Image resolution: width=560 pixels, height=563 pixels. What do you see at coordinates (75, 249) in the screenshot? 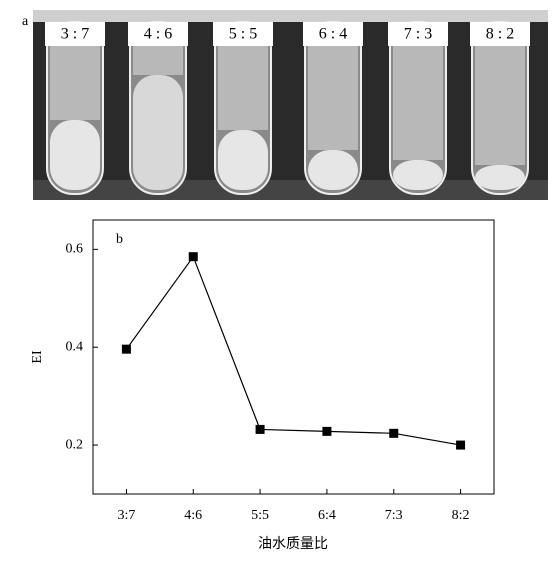
I see `y-tick-label: 0.6` at bounding box center [75, 249].